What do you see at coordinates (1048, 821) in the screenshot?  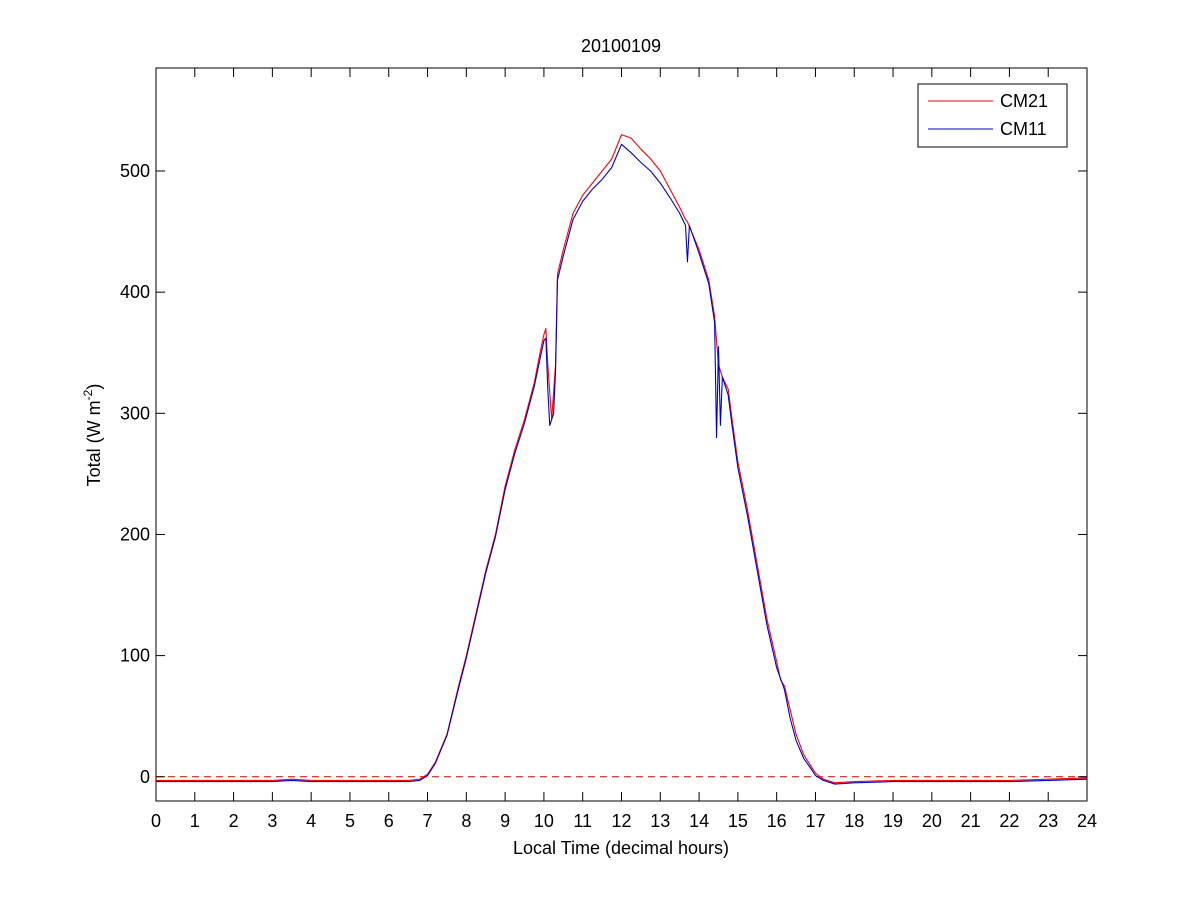 I see `x-tick-label: 23` at bounding box center [1048, 821].